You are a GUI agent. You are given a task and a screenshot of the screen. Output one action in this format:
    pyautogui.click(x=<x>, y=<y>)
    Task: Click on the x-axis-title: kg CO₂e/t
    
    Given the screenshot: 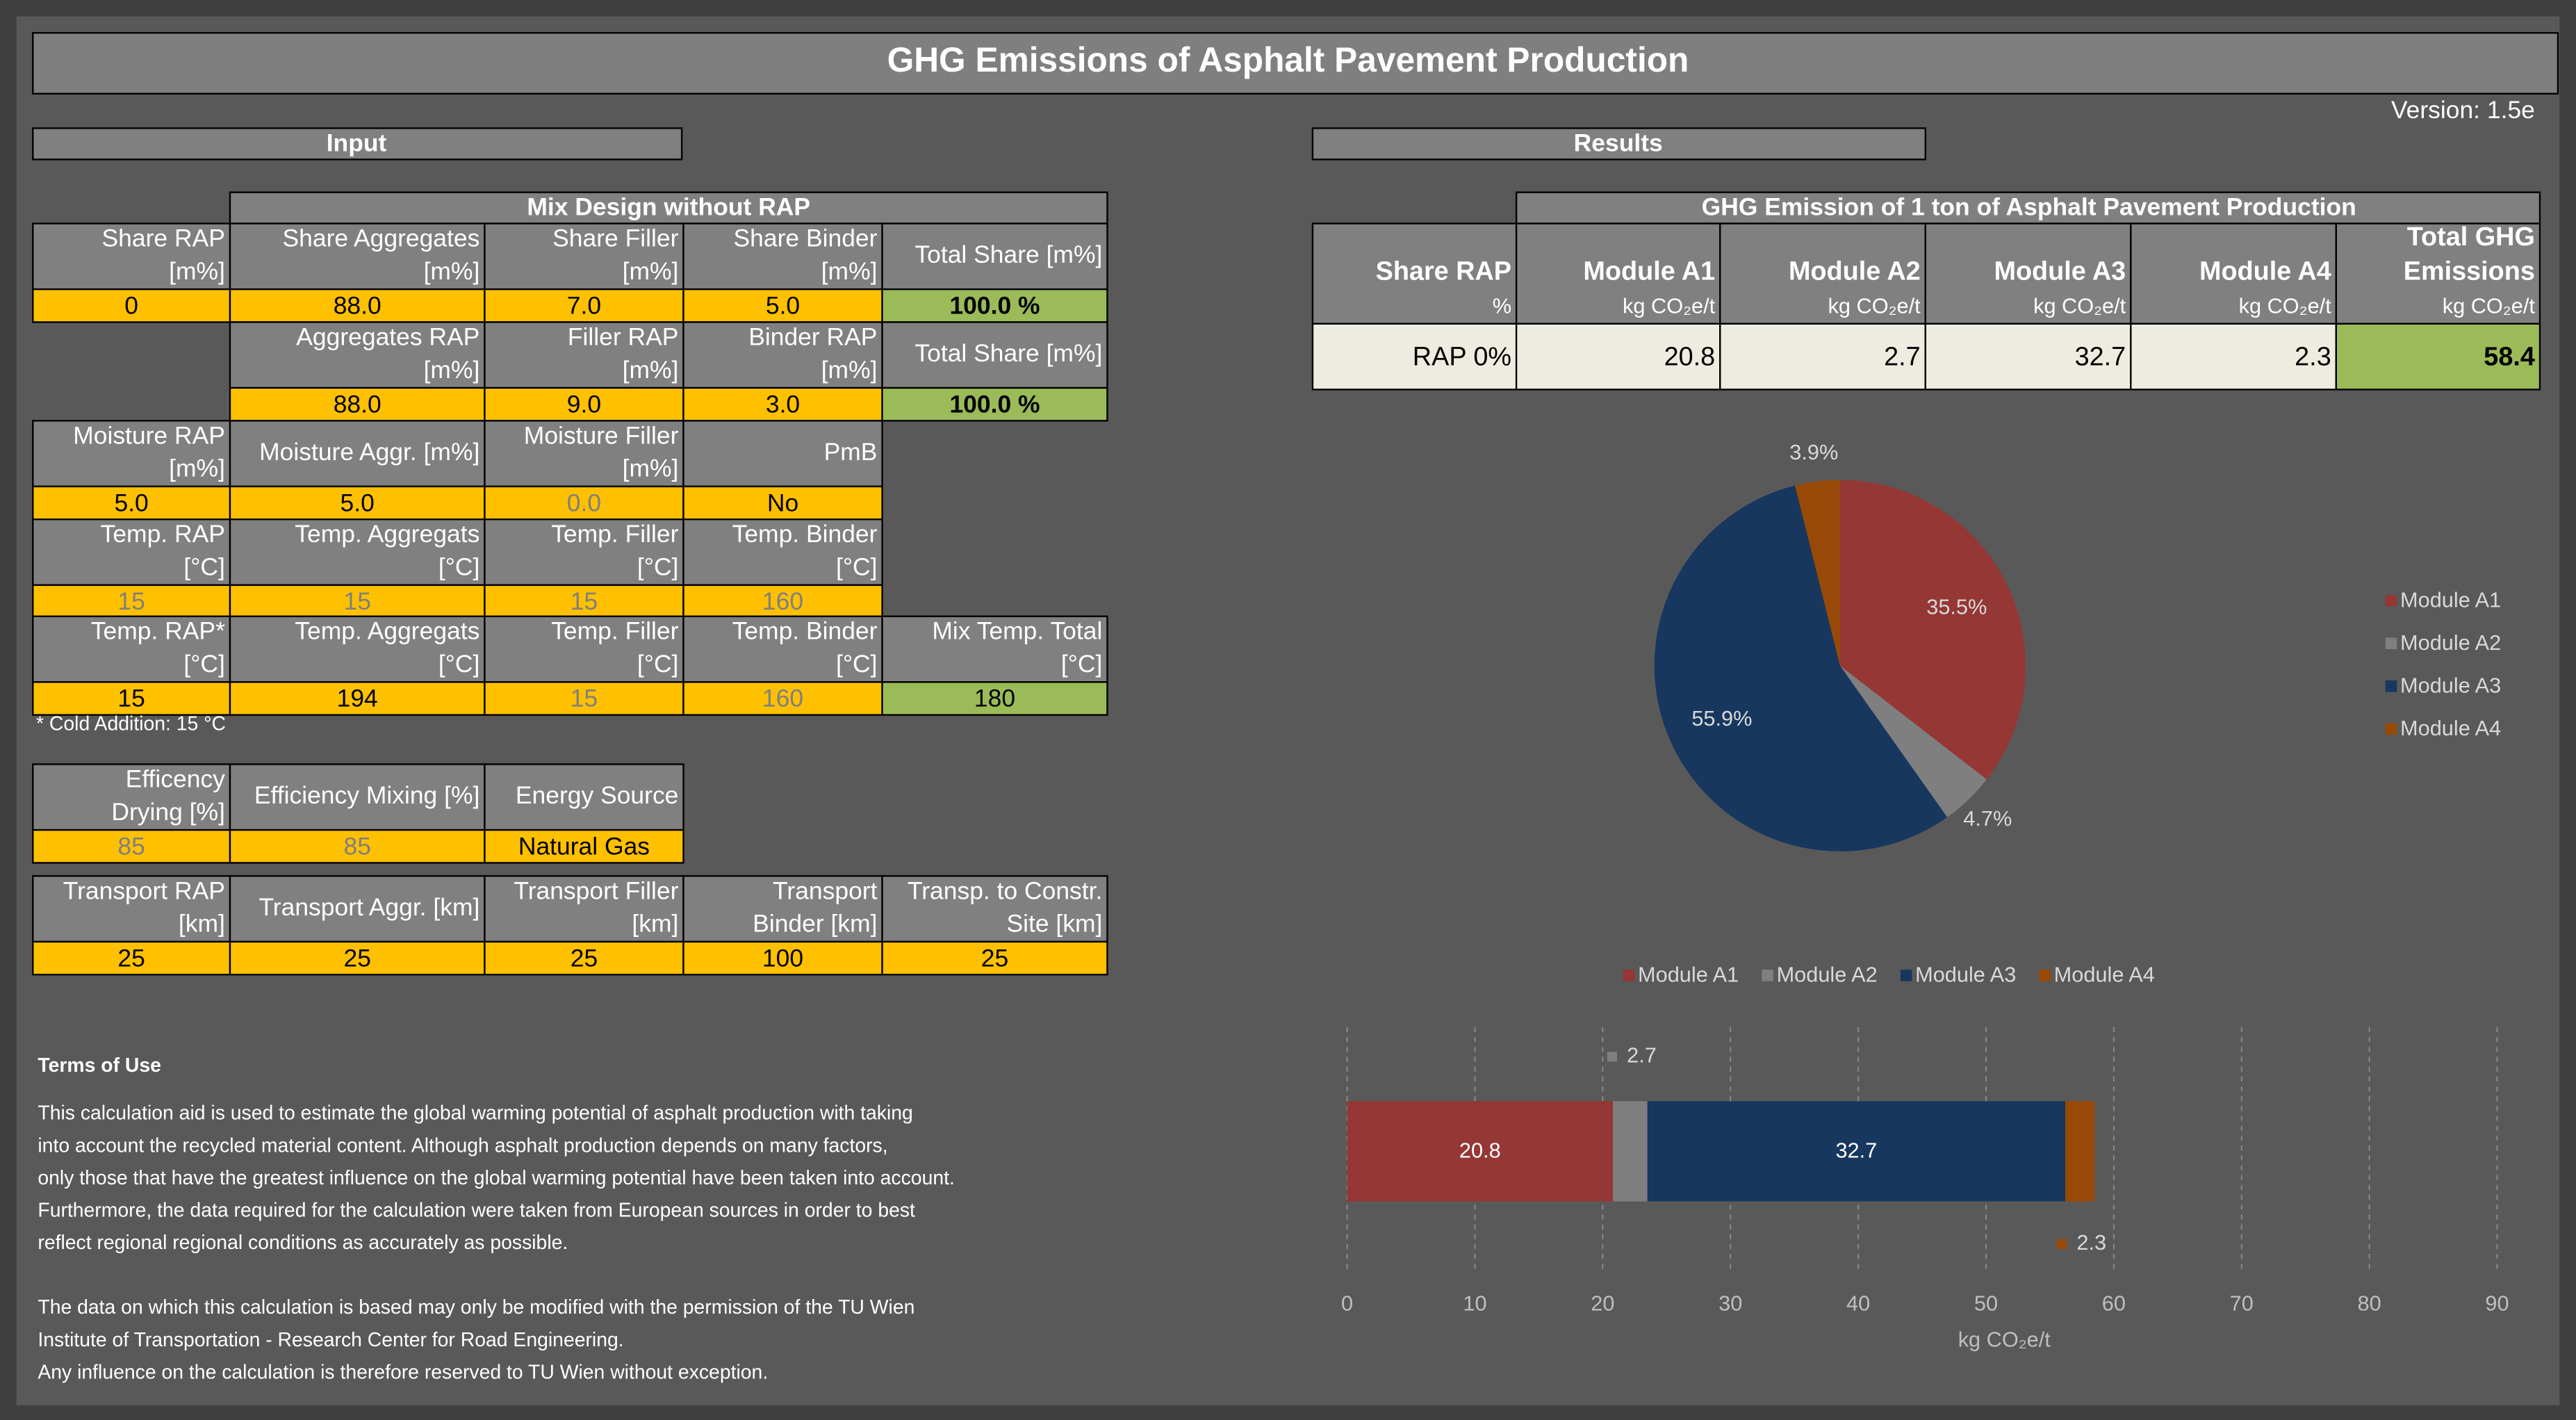 What is the action you would take?
    pyautogui.click(x=2004, y=1340)
    